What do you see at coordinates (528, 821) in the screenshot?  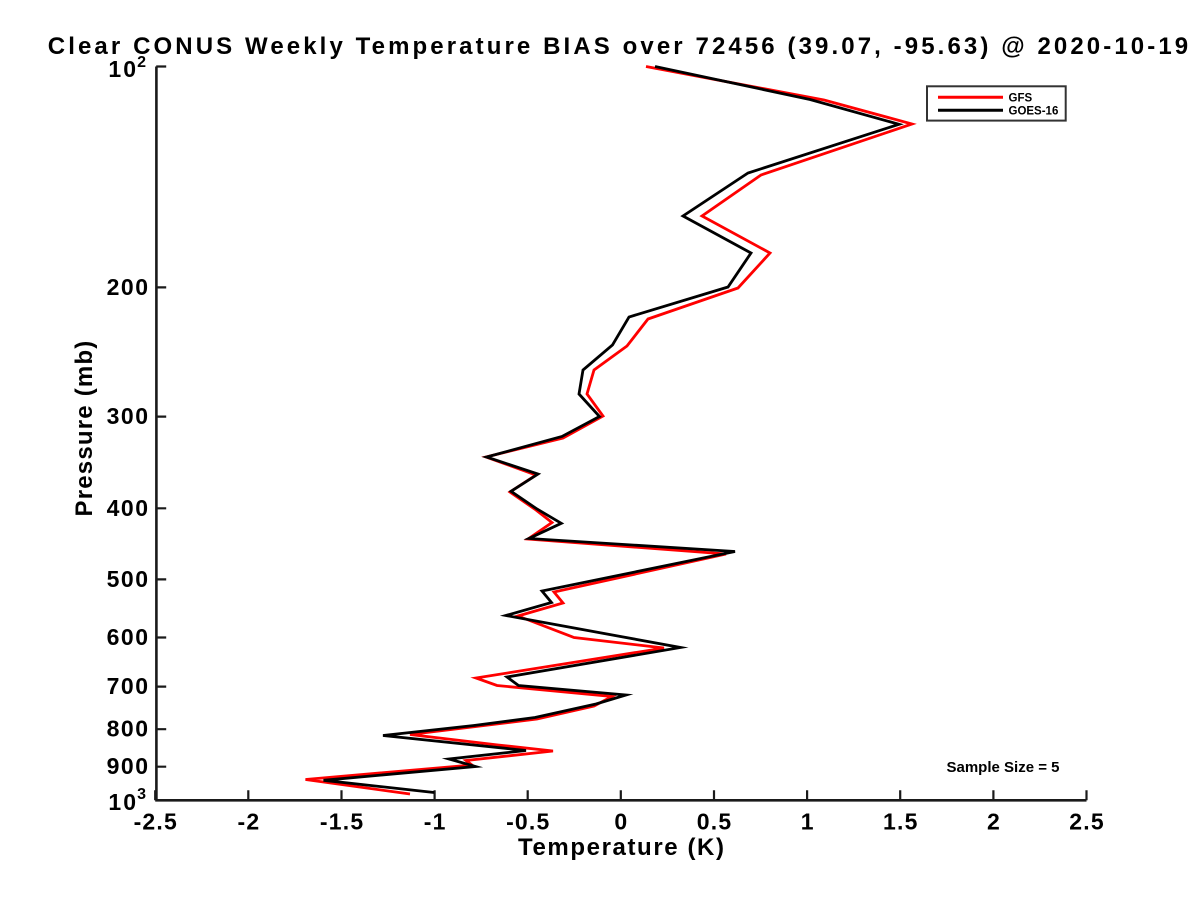 I see `svg-text: -0.5` at bounding box center [528, 821].